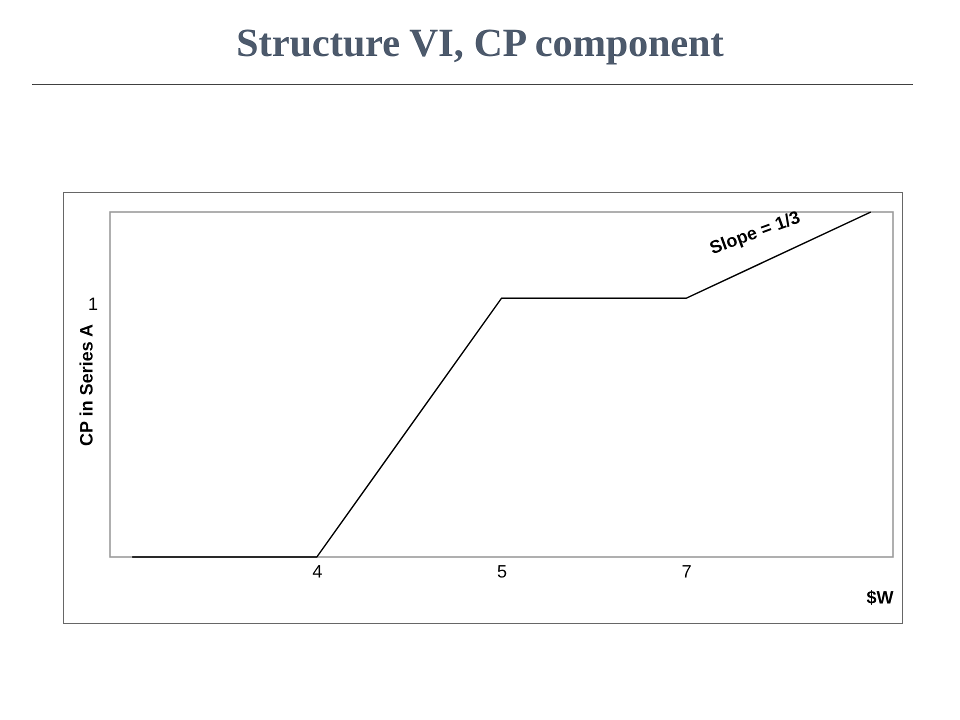 This screenshot has height=720, width=960. I want to click on annotation: Slope = 1/3, so click(754, 232).